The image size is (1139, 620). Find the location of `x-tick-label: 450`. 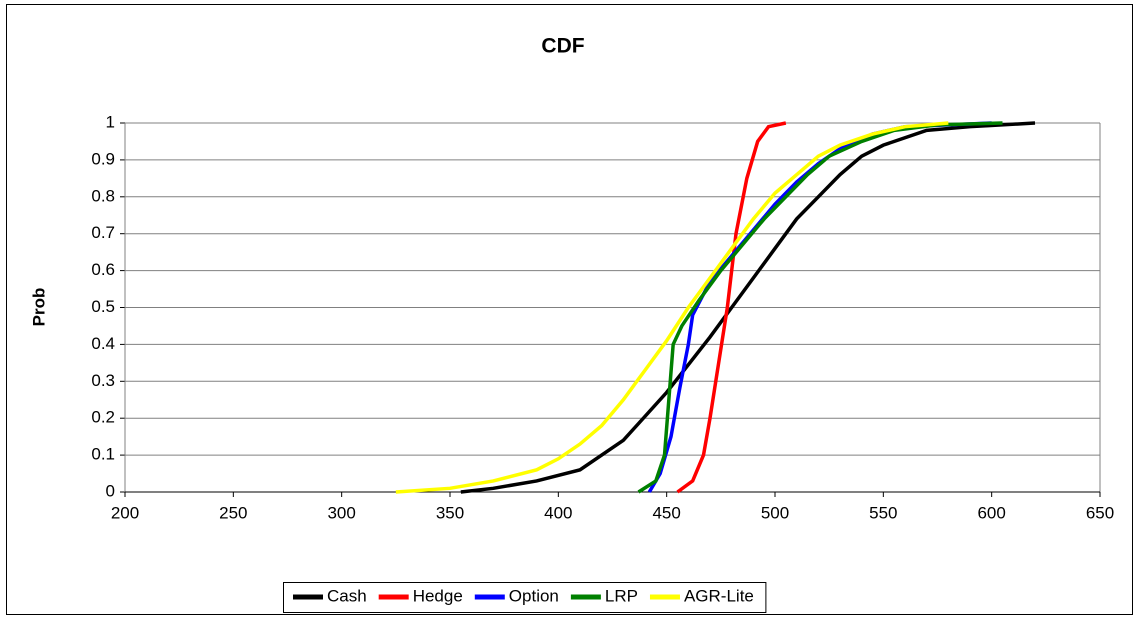

x-tick-label: 450 is located at coordinates (666, 512).